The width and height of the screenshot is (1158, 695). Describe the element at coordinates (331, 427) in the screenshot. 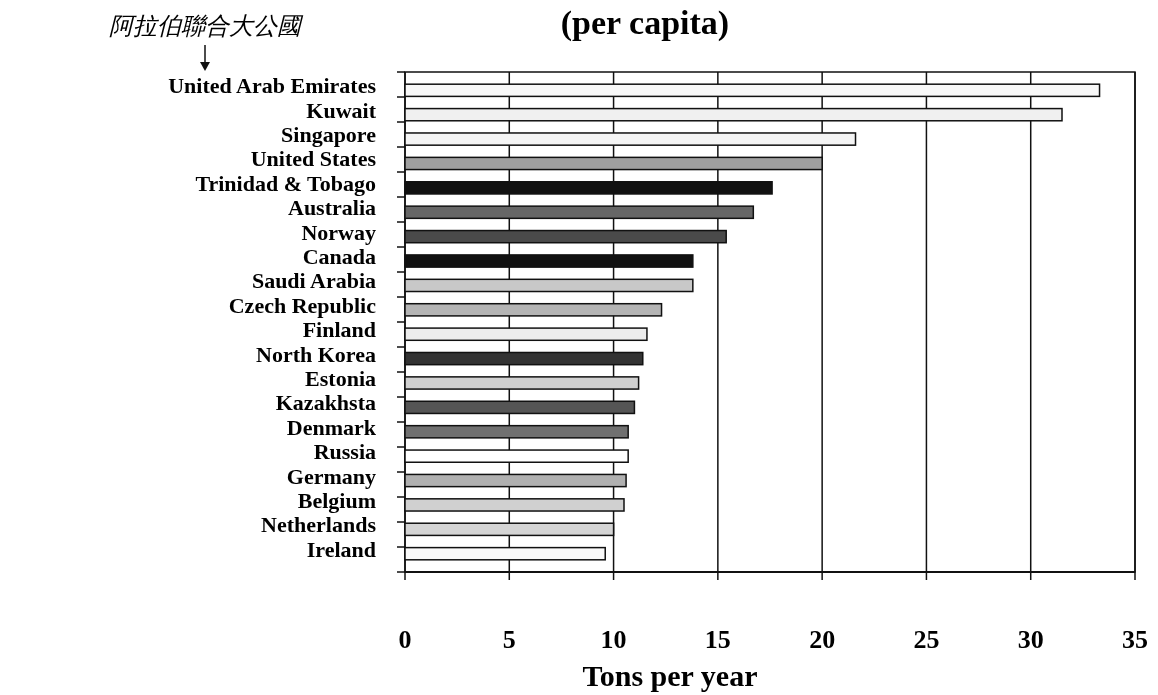

I see `y-tick-label: Denmark` at that location.